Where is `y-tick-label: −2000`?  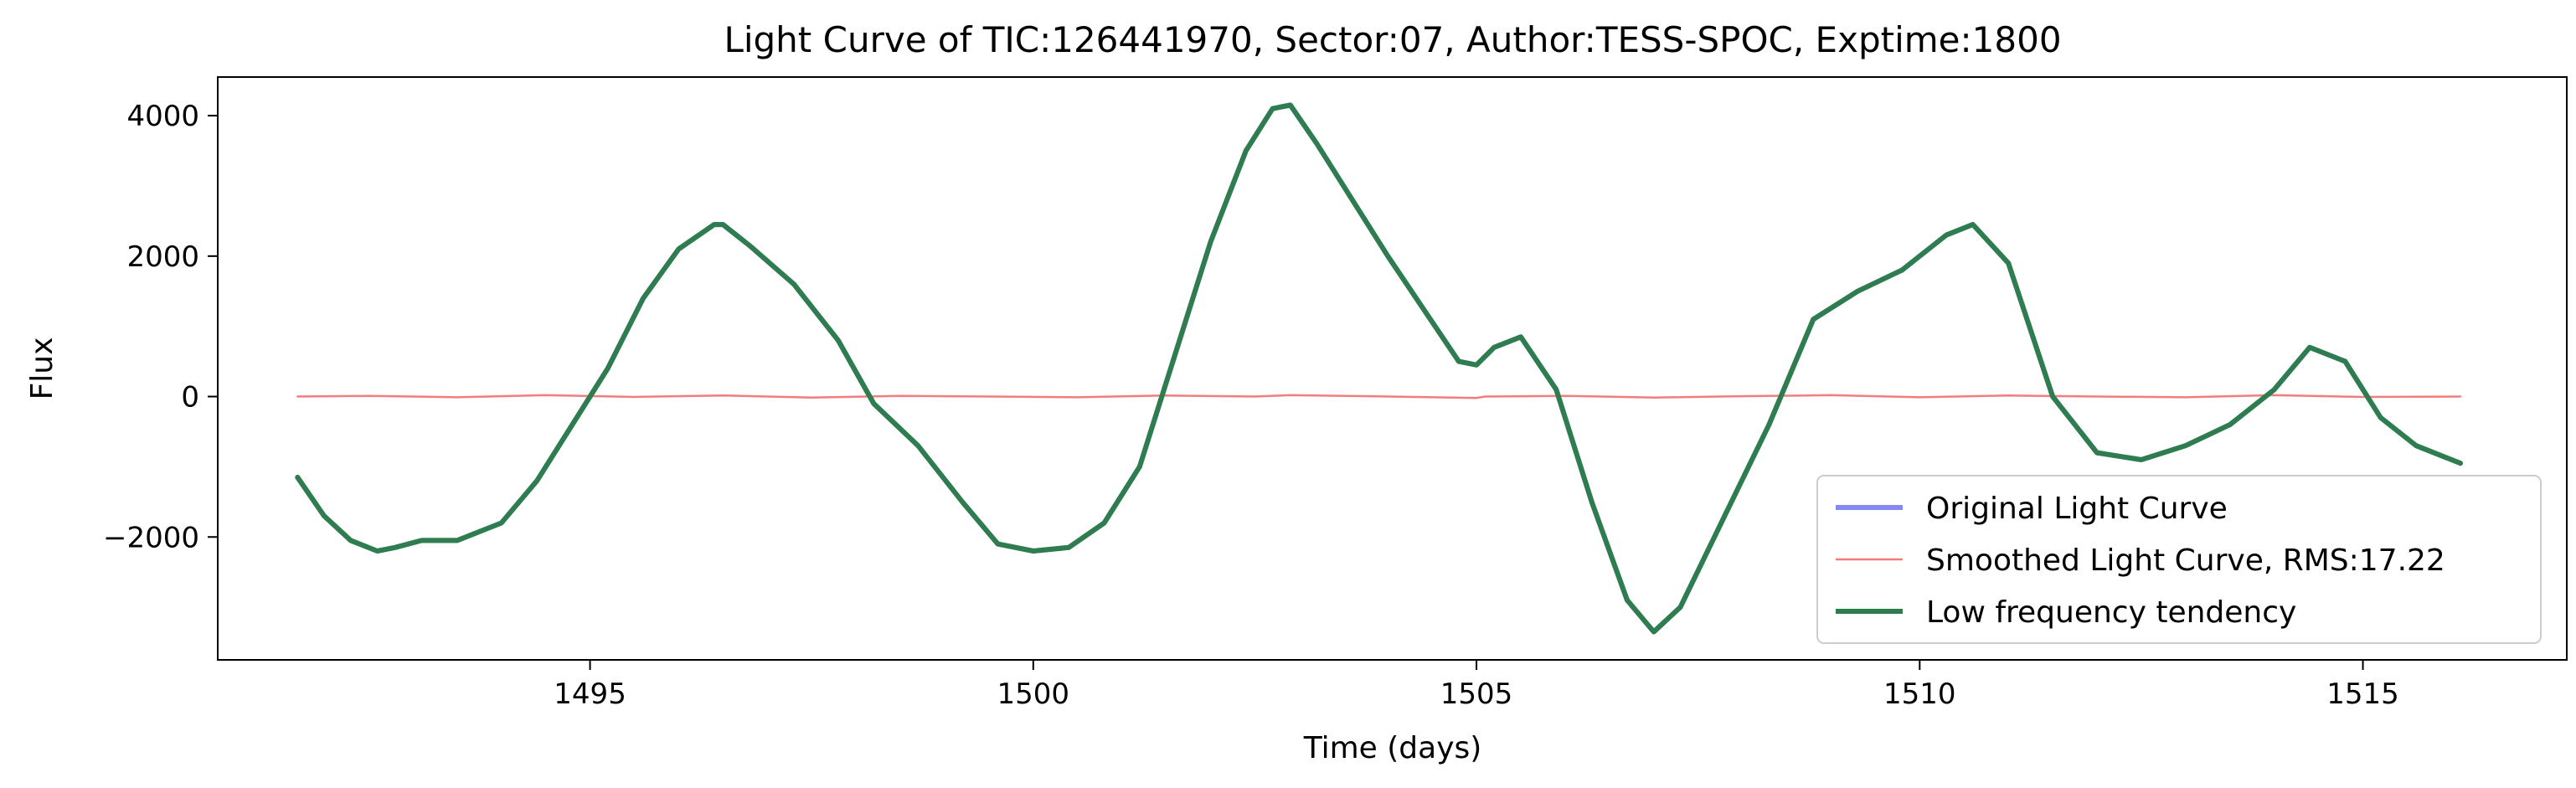 y-tick-label: −2000 is located at coordinates (151, 537).